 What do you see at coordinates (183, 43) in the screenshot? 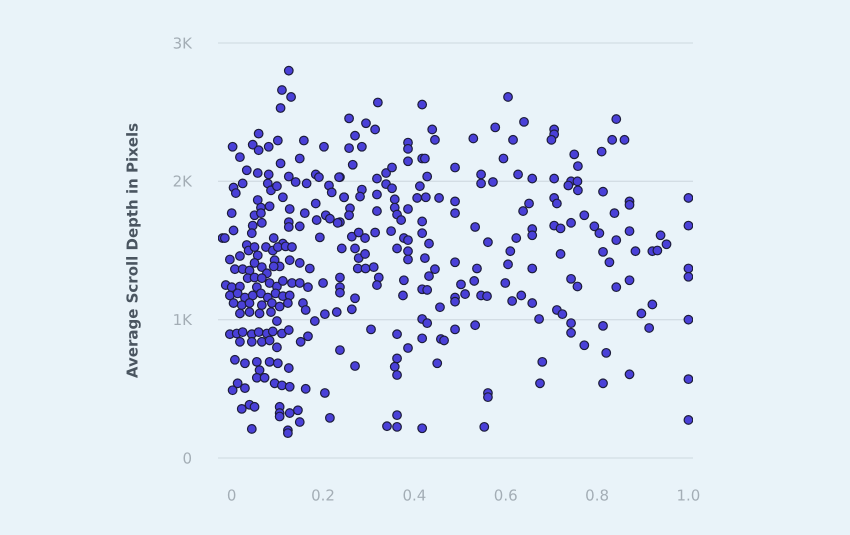
I see `y-tick-label: 3K` at bounding box center [183, 43].